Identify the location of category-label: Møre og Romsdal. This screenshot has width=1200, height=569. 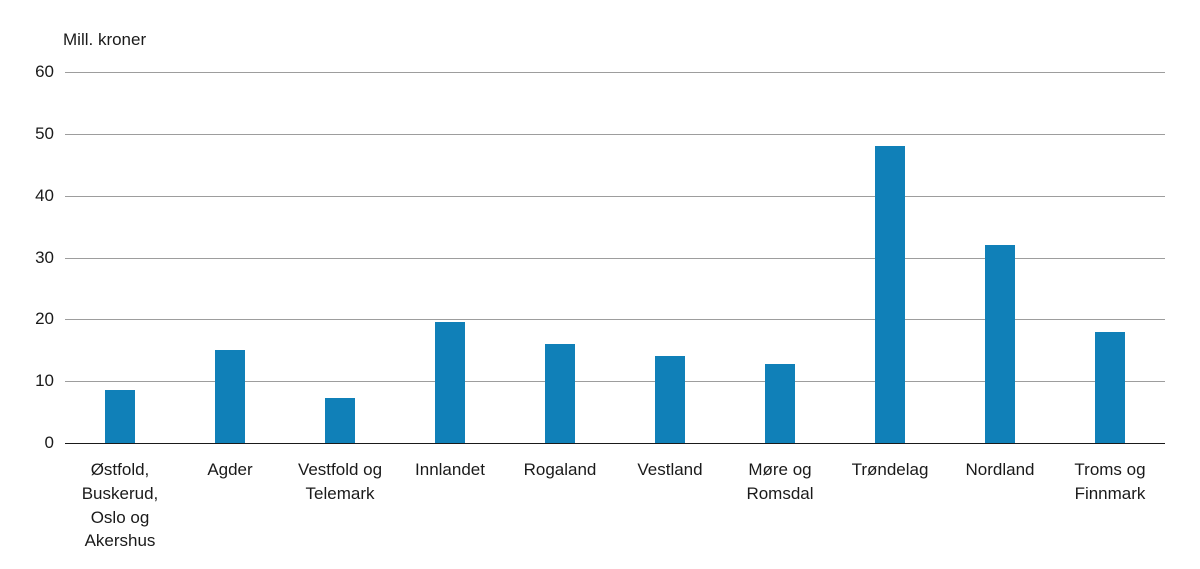
(780, 481).